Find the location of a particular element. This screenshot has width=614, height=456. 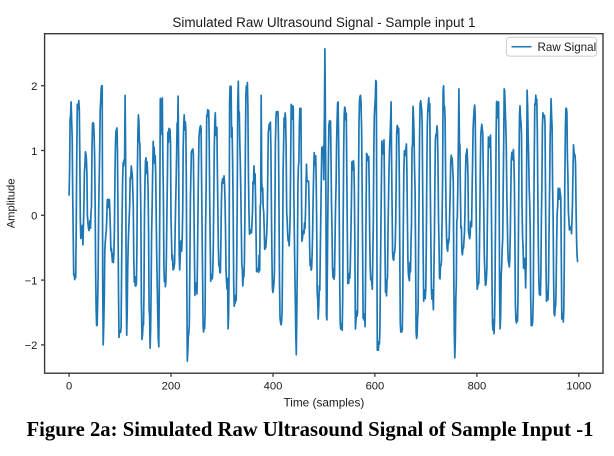

svg-text: 400 is located at coordinates (273, 386).